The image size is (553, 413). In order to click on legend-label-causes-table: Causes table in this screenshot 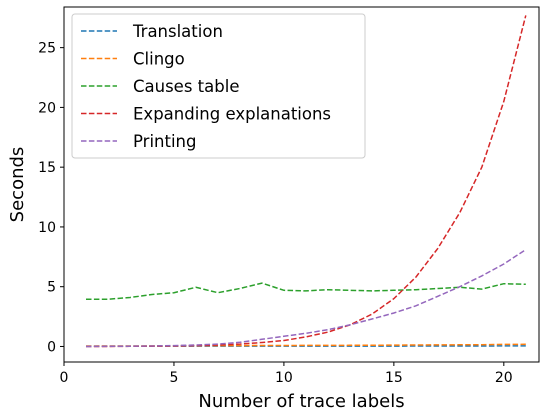, I will do `click(186, 86)`.